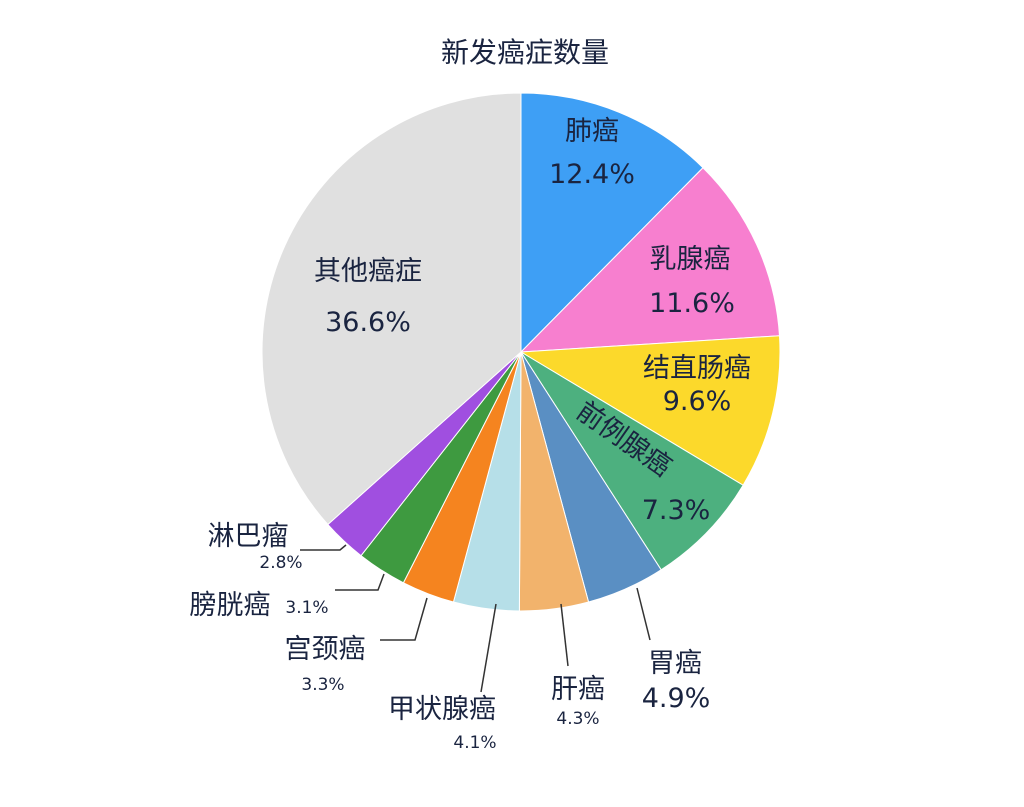 The image size is (1024, 807). Describe the element at coordinates (692, 303) in the screenshot. I see `slice-value-label: 11.6%` at that location.